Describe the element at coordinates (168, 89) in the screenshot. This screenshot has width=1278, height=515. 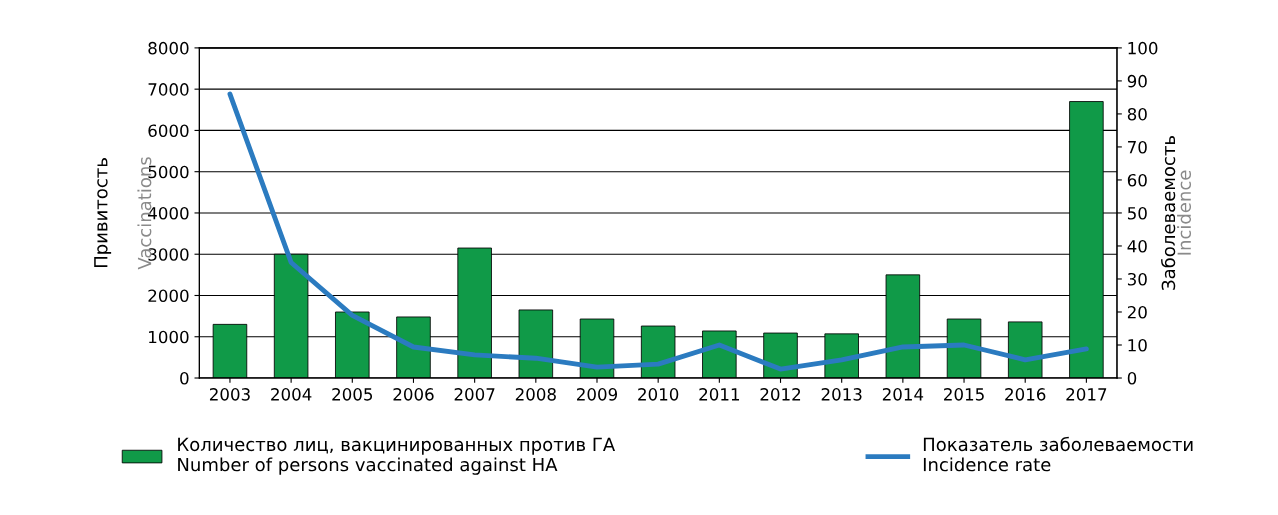
I see `y-tick-label: 7000` at that location.